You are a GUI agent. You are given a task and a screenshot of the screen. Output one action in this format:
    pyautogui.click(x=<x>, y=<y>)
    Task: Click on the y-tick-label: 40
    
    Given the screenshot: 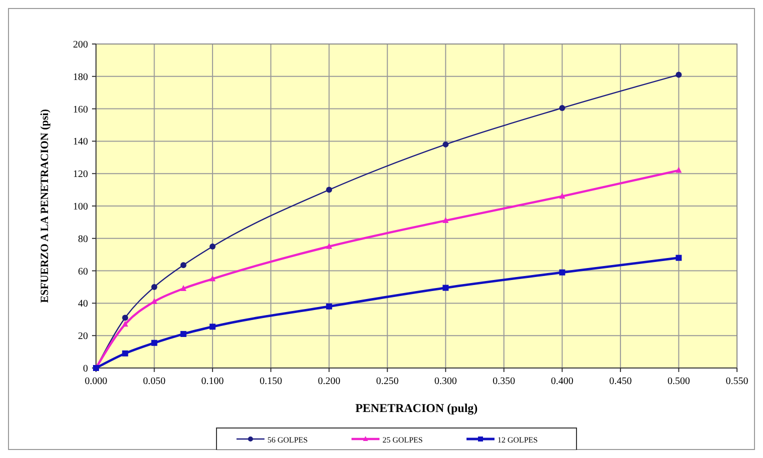 What is the action you would take?
    pyautogui.click(x=83, y=304)
    